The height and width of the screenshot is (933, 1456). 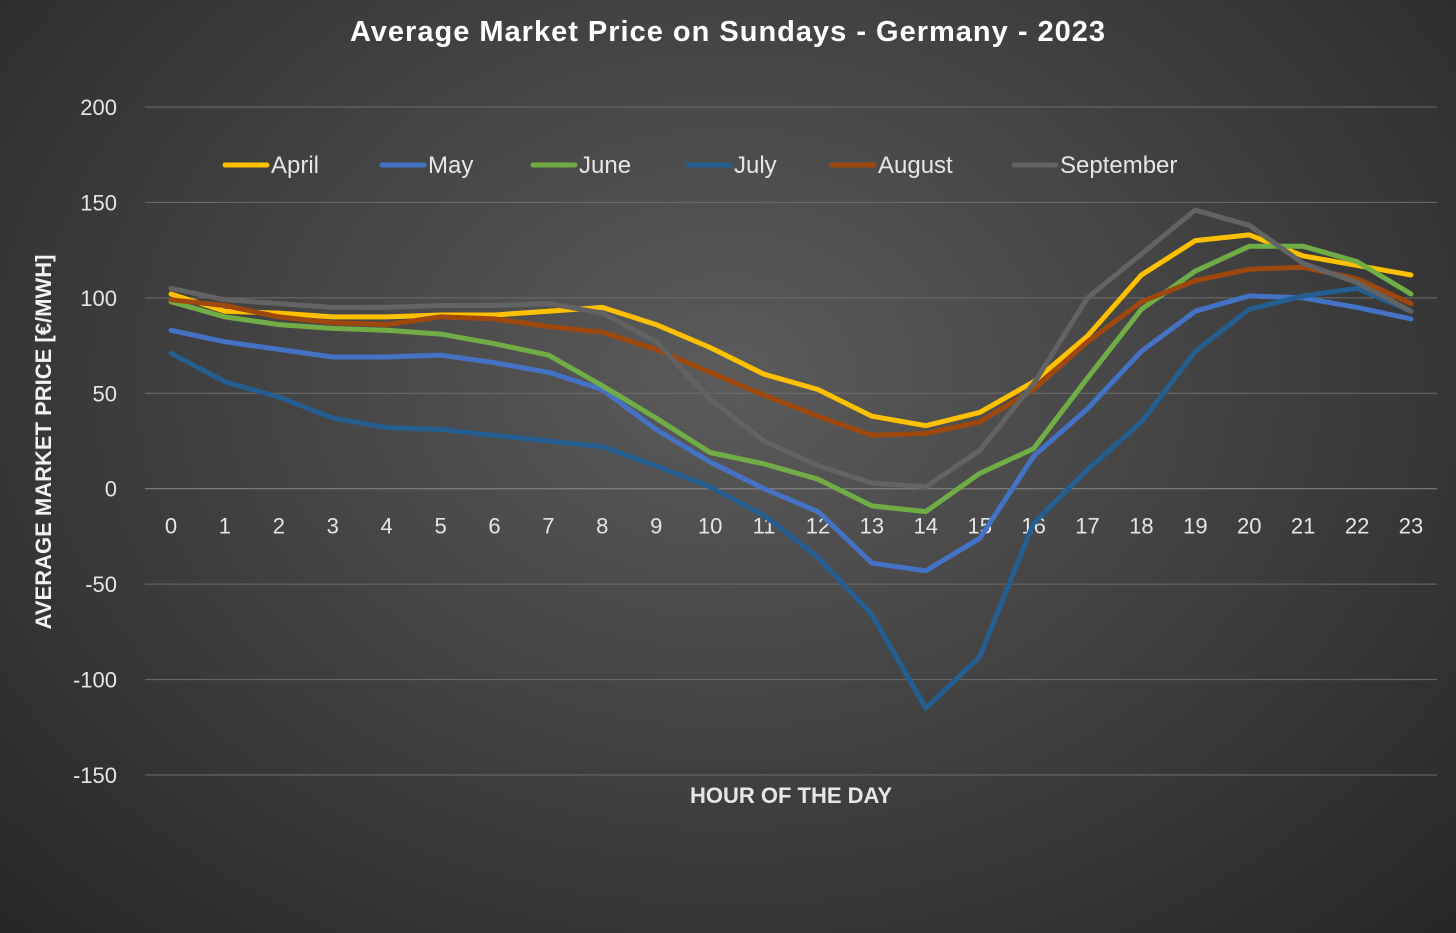 What do you see at coordinates (440, 526) in the screenshot?
I see `x-tick-label: 5` at bounding box center [440, 526].